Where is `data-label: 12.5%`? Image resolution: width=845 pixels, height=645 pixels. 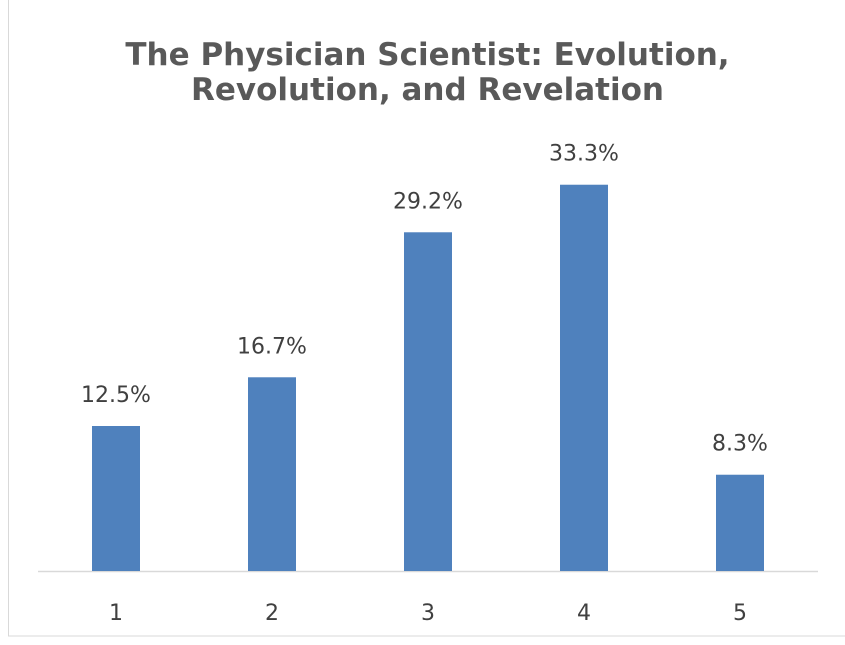
data-label: 12.5% is located at coordinates (116, 395).